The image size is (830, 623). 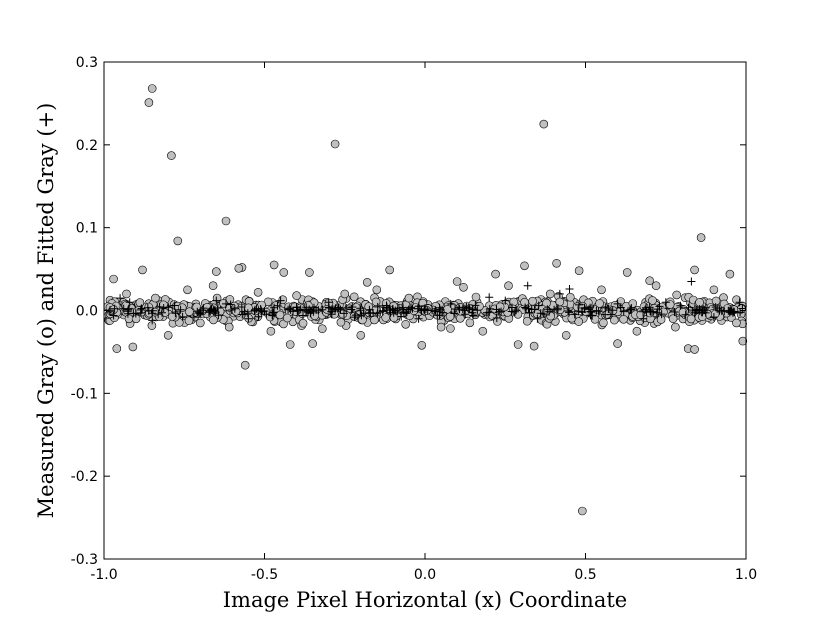 What do you see at coordinates (87, 63) in the screenshot?
I see `y-tick-label: 0.3` at bounding box center [87, 63].